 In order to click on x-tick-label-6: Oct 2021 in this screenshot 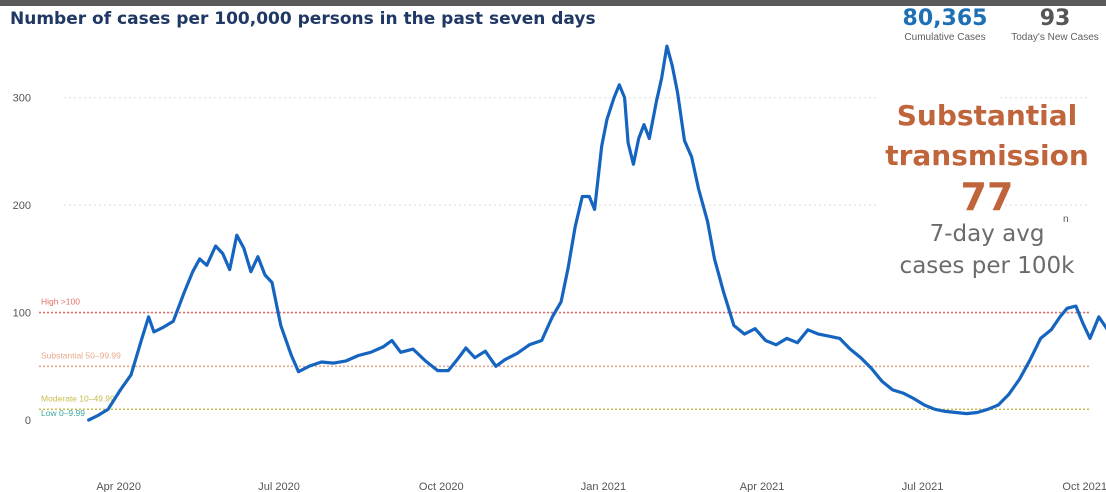, I will do `click(1084, 486)`.